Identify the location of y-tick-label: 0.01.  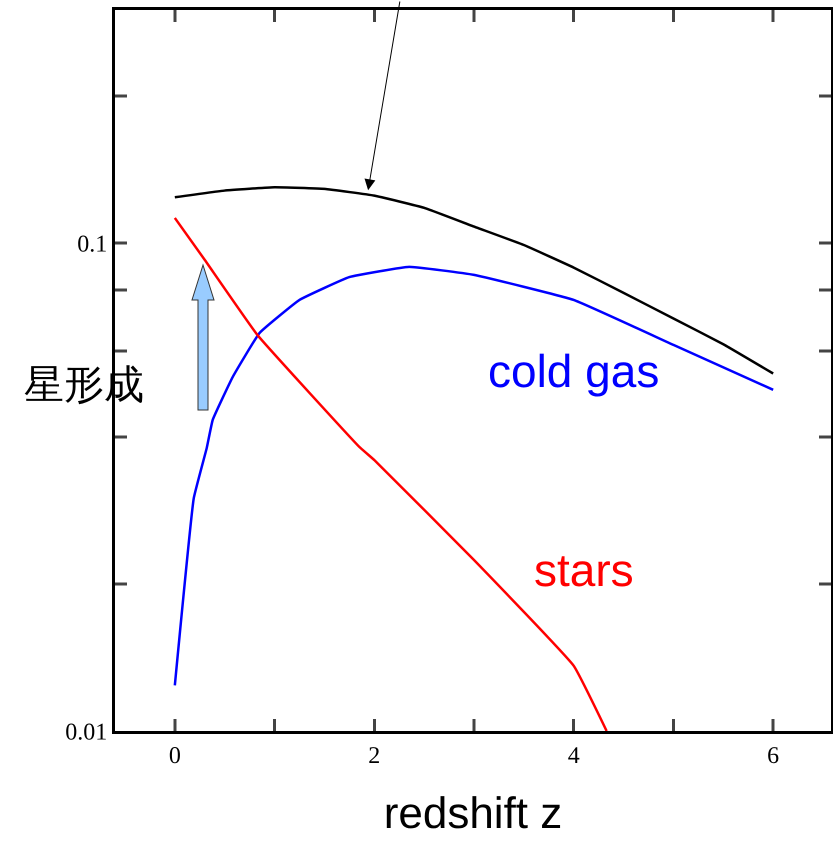
(86, 732).